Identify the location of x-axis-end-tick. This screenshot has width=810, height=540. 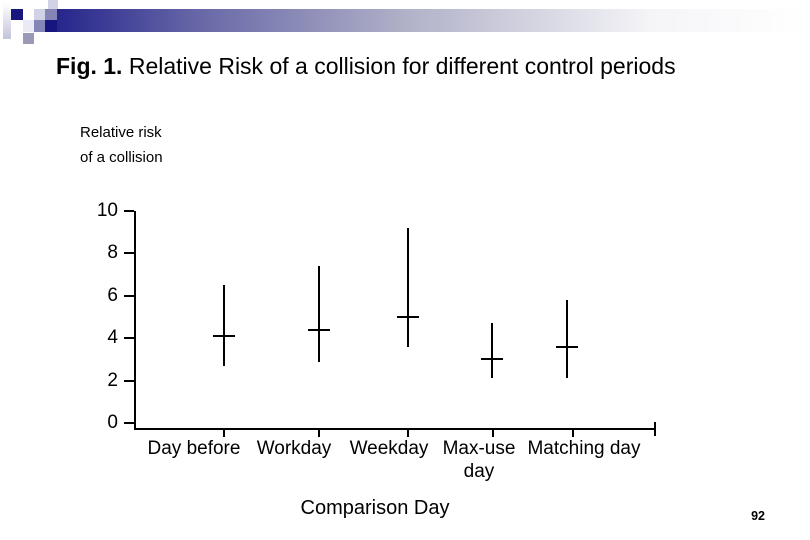
(655, 429).